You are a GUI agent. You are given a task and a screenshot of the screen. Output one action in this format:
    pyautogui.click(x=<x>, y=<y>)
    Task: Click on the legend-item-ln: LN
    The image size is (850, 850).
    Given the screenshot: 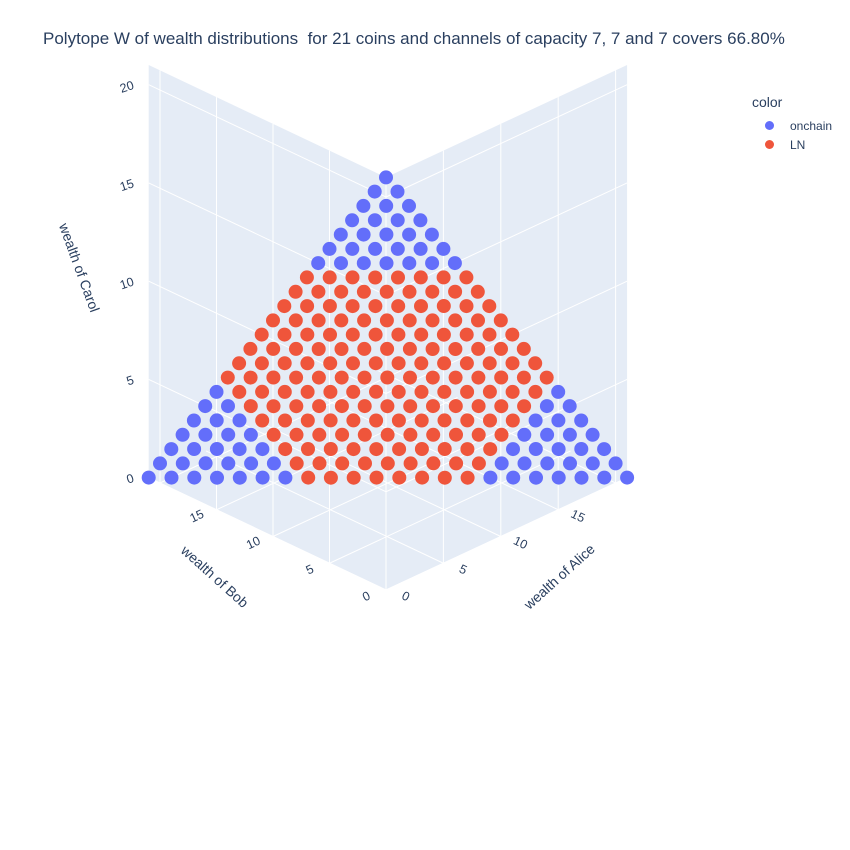 What is the action you would take?
    pyautogui.click(x=792, y=144)
    